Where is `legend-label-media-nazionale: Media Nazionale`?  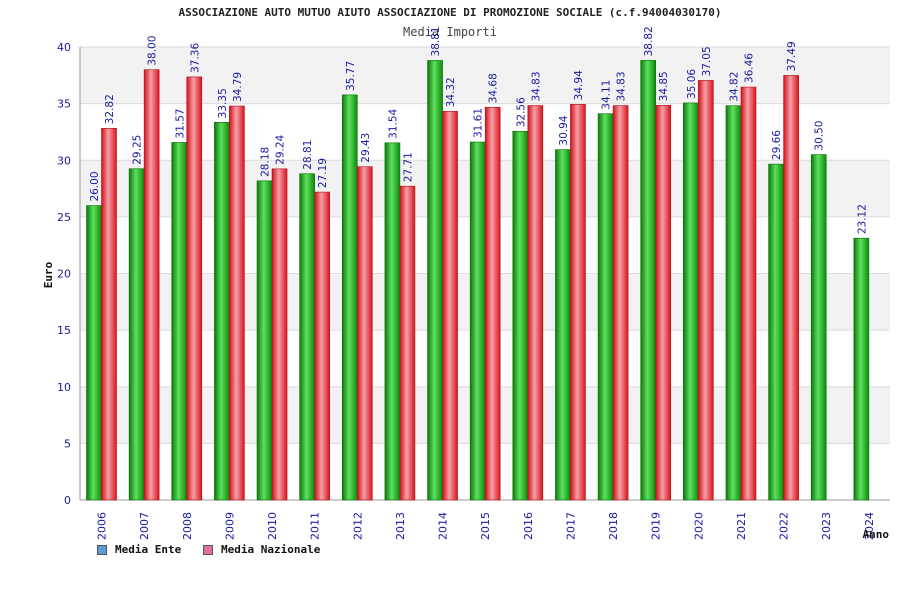
legend-label-media-nazionale: Media Nazionale is located at coordinates (271, 549).